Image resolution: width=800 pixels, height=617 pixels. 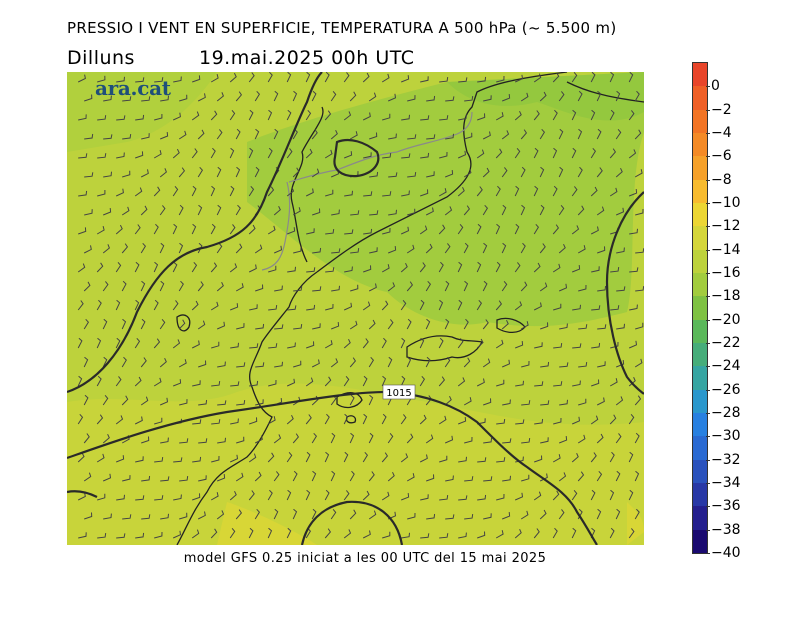 I want to click on colorbar-label: −20, so click(x=726, y=319).